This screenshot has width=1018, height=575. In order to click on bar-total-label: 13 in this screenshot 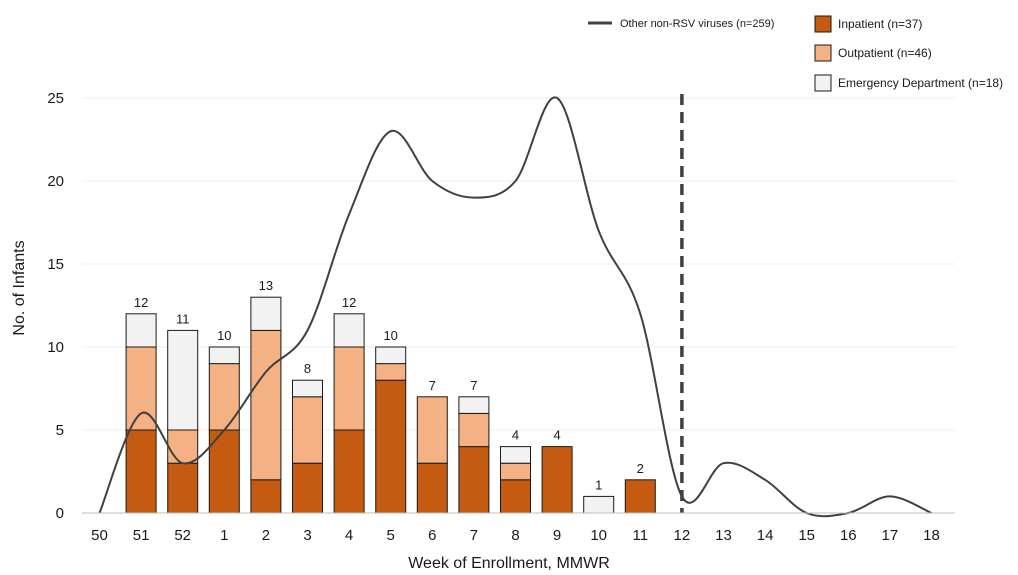, I will do `click(266, 285)`.